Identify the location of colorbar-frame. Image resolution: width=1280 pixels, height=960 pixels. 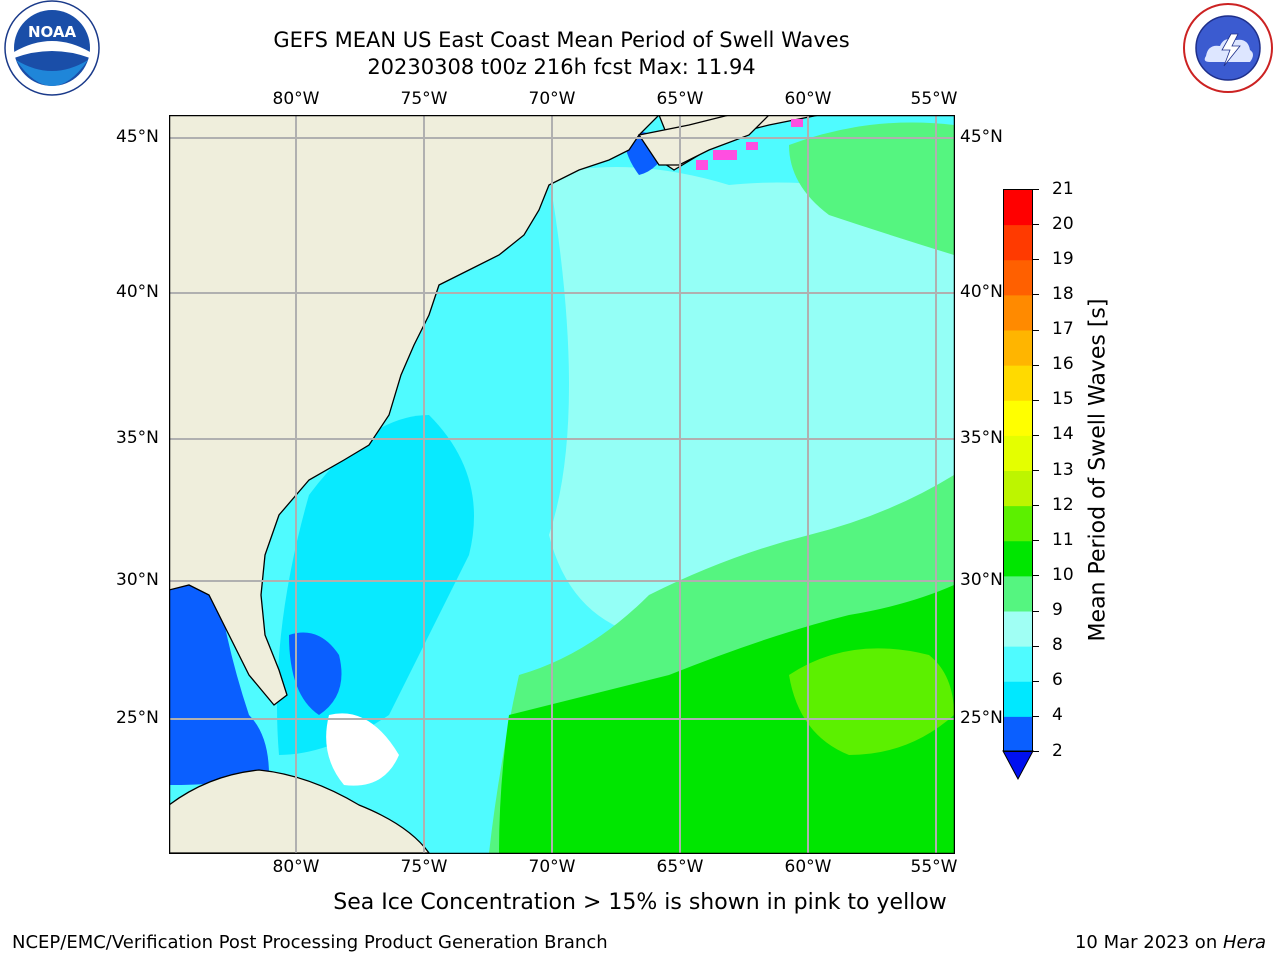
(1018, 470).